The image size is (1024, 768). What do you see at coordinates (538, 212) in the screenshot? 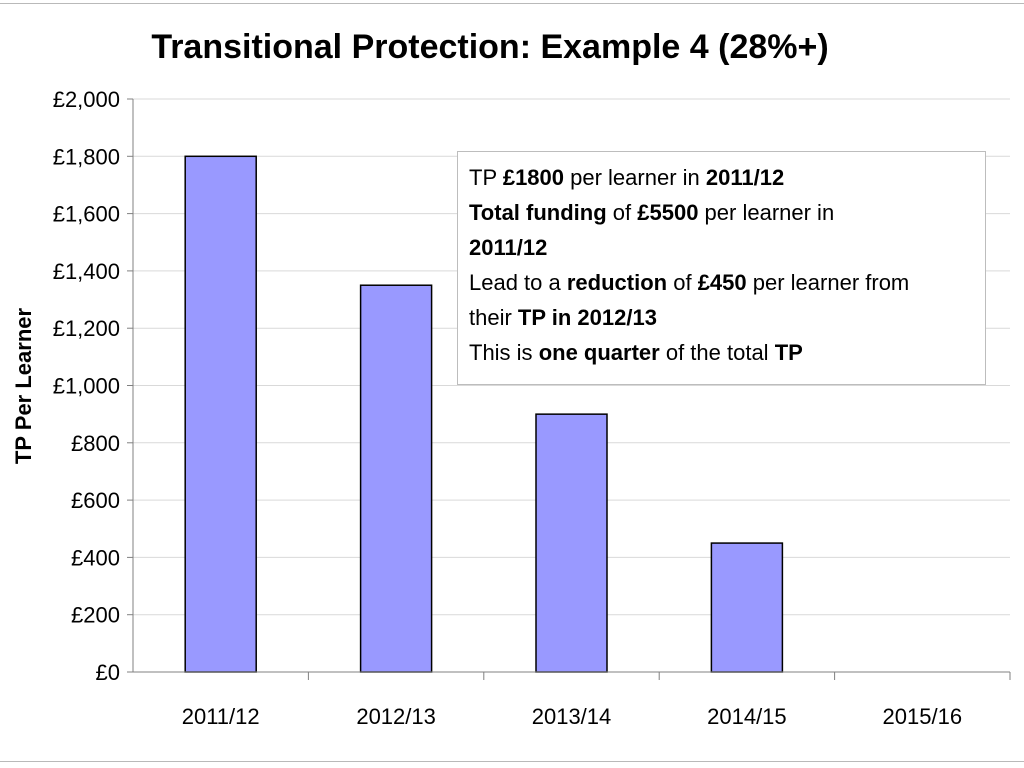
I see `annotation-segment: Total funding` at bounding box center [538, 212].